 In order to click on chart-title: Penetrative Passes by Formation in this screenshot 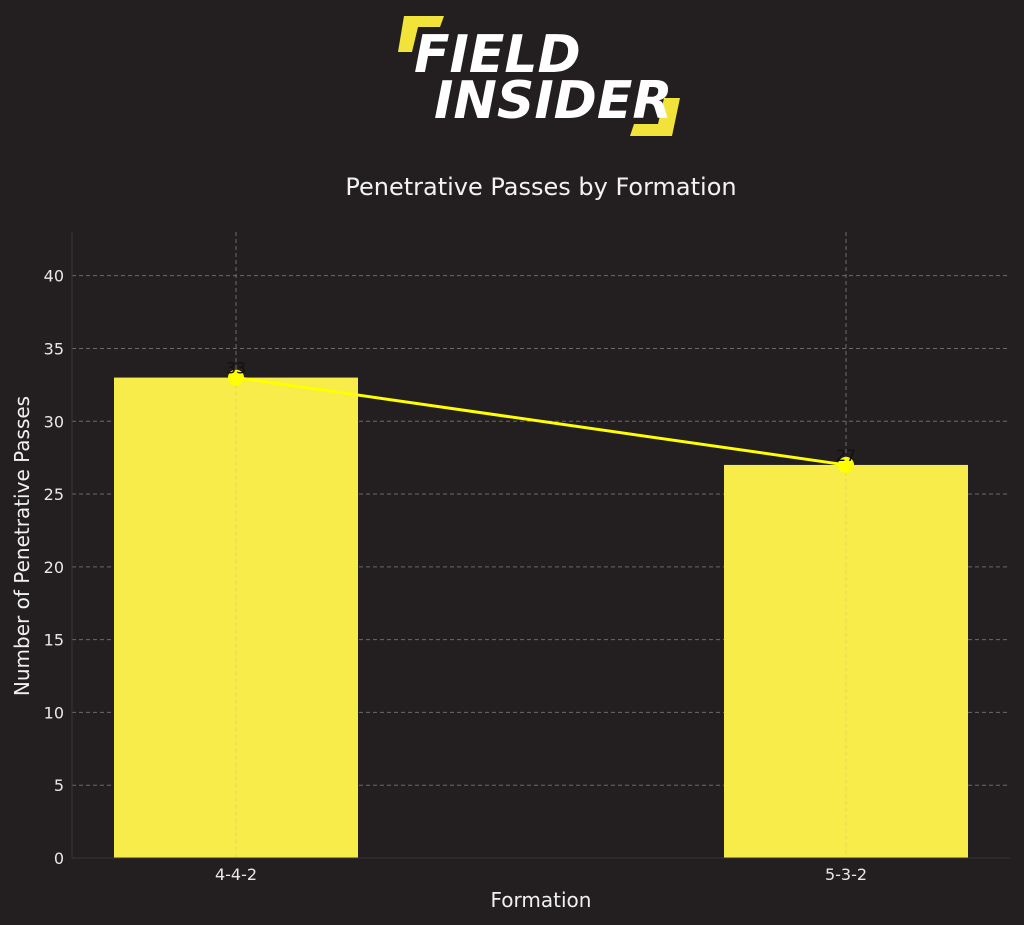, I will do `click(540, 187)`.